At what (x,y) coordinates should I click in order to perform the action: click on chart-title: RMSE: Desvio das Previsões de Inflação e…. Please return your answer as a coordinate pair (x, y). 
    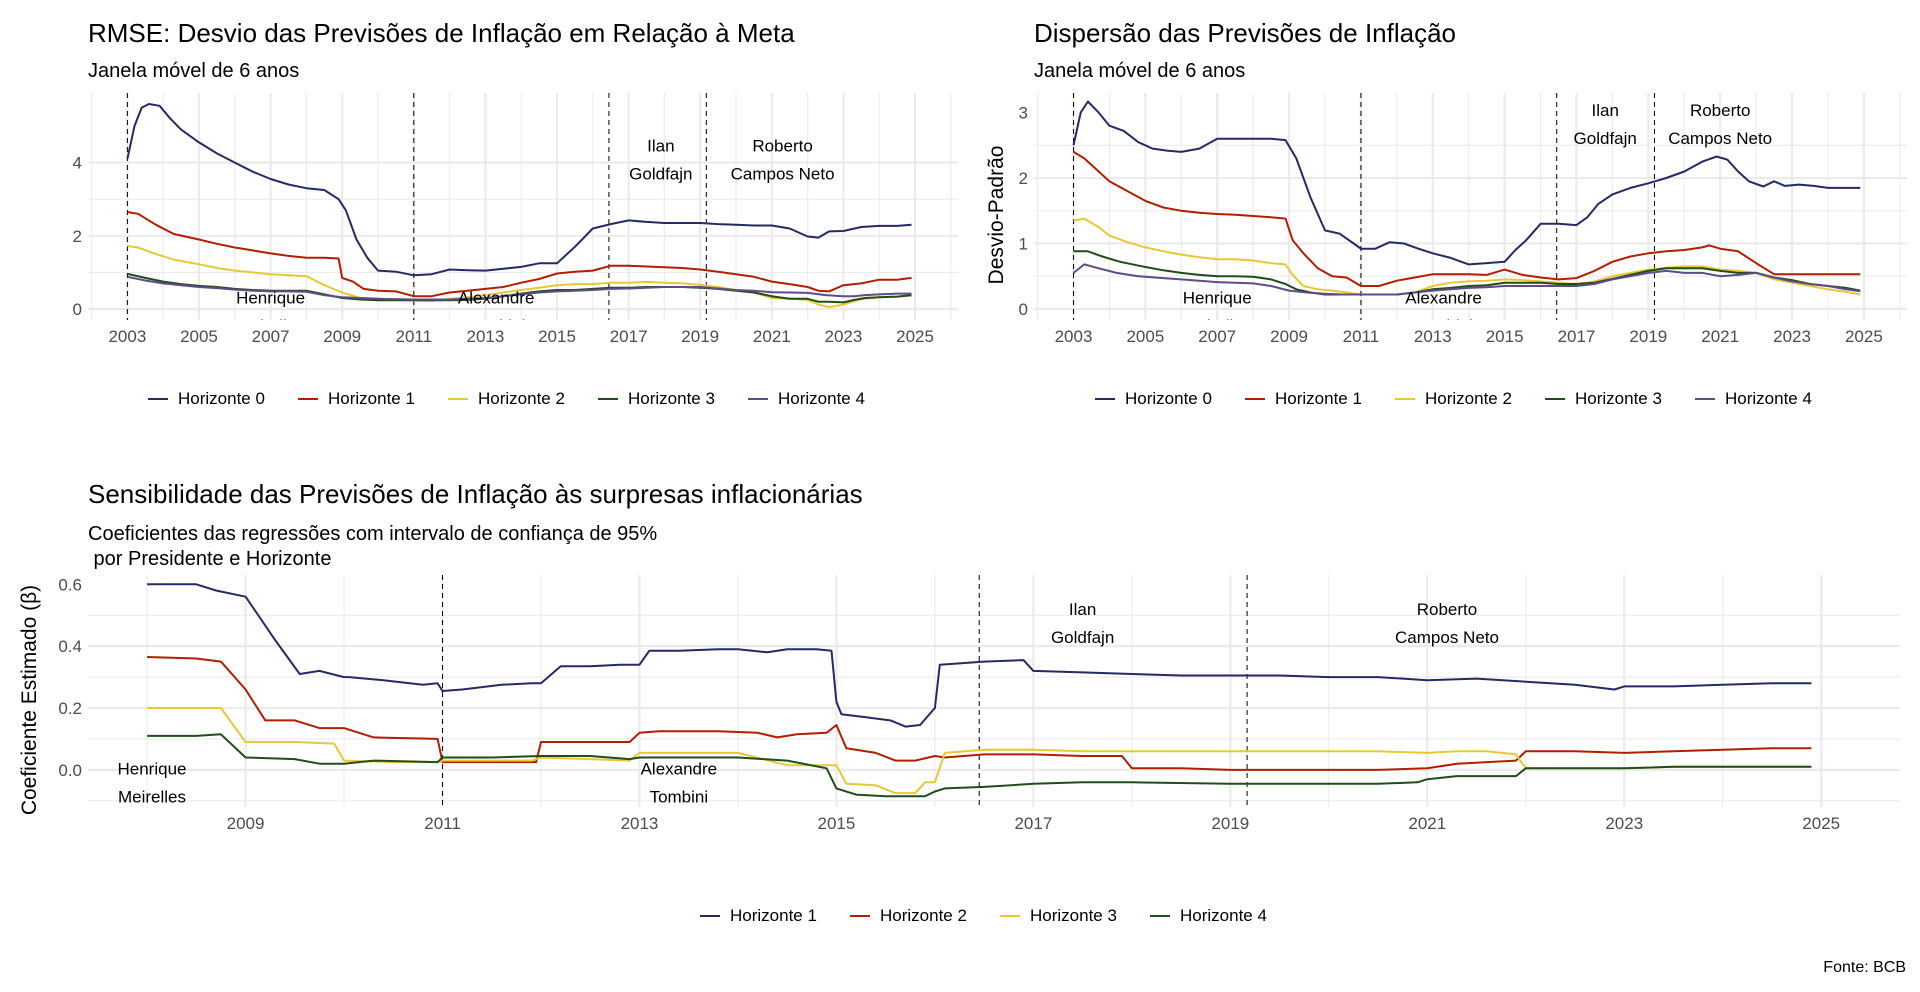
    Looking at the image, I should click on (441, 33).